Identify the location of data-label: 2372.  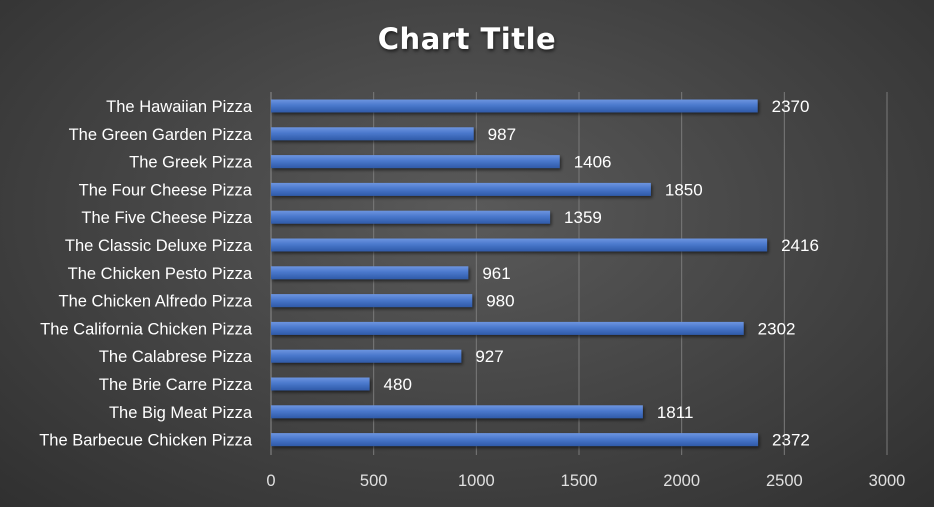
(791, 440).